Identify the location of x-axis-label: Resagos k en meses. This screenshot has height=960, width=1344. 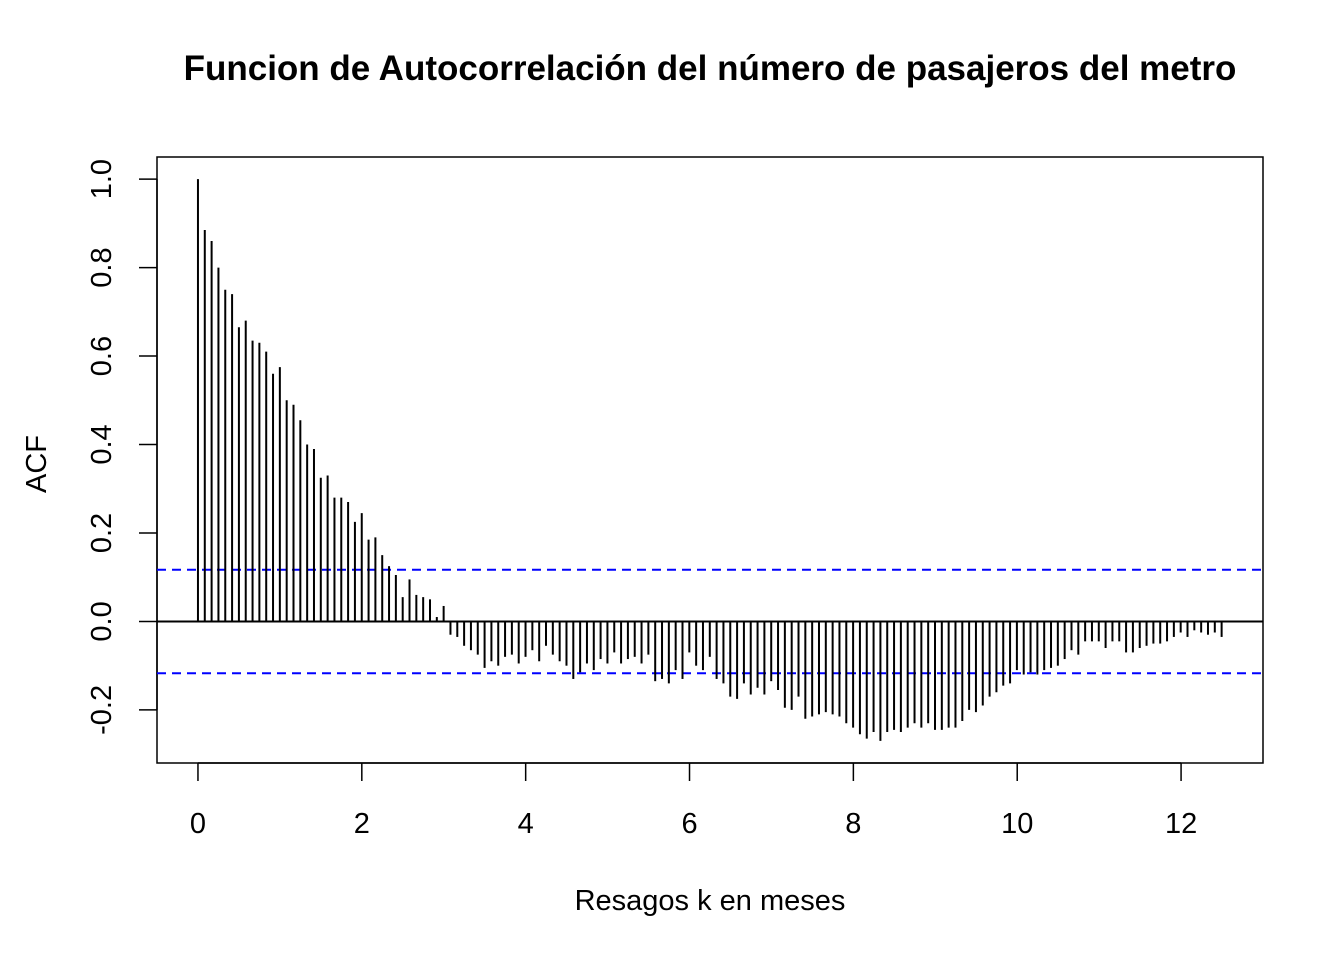
(710, 901).